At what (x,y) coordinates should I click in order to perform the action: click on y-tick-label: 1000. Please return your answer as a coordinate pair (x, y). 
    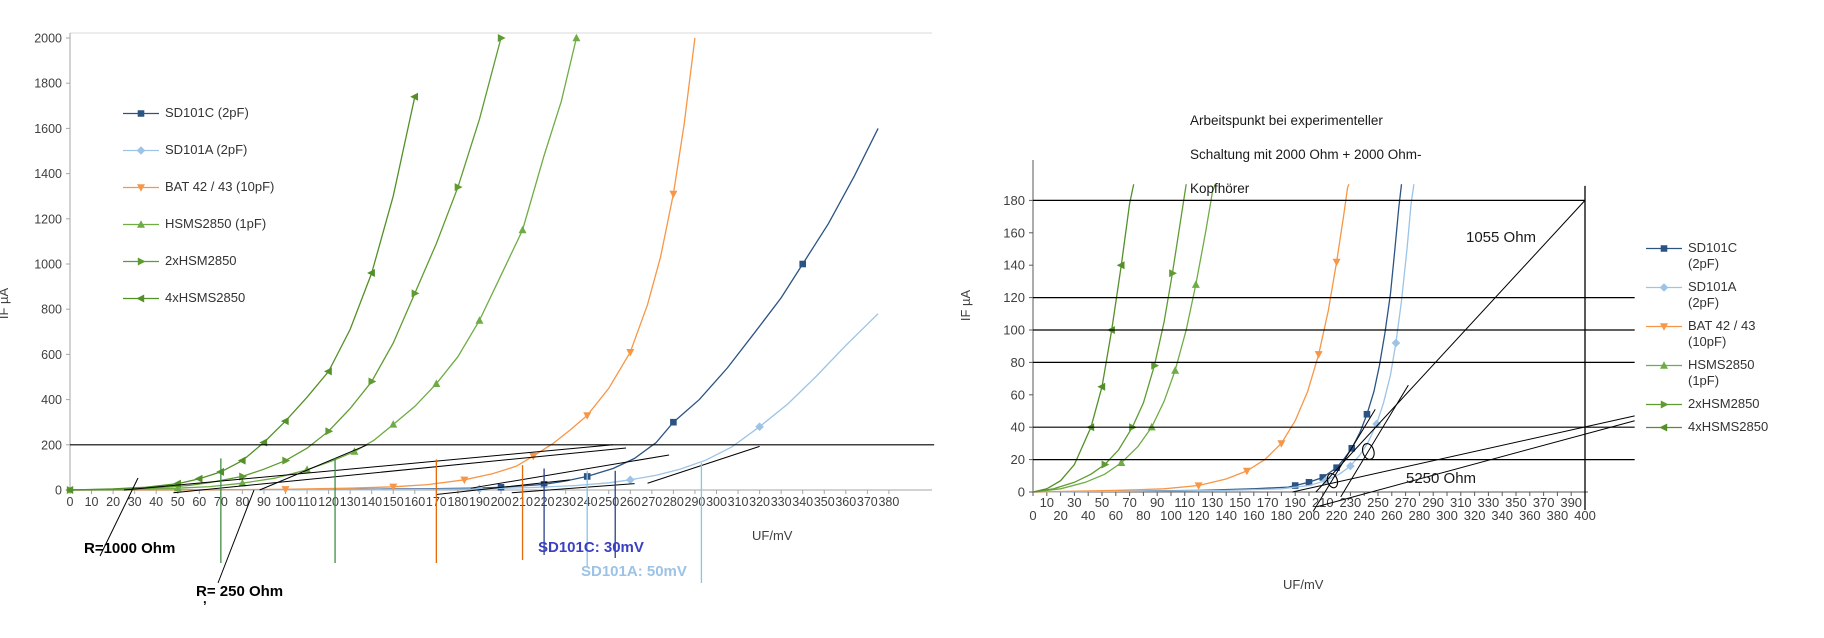
    Looking at the image, I should click on (48, 265).